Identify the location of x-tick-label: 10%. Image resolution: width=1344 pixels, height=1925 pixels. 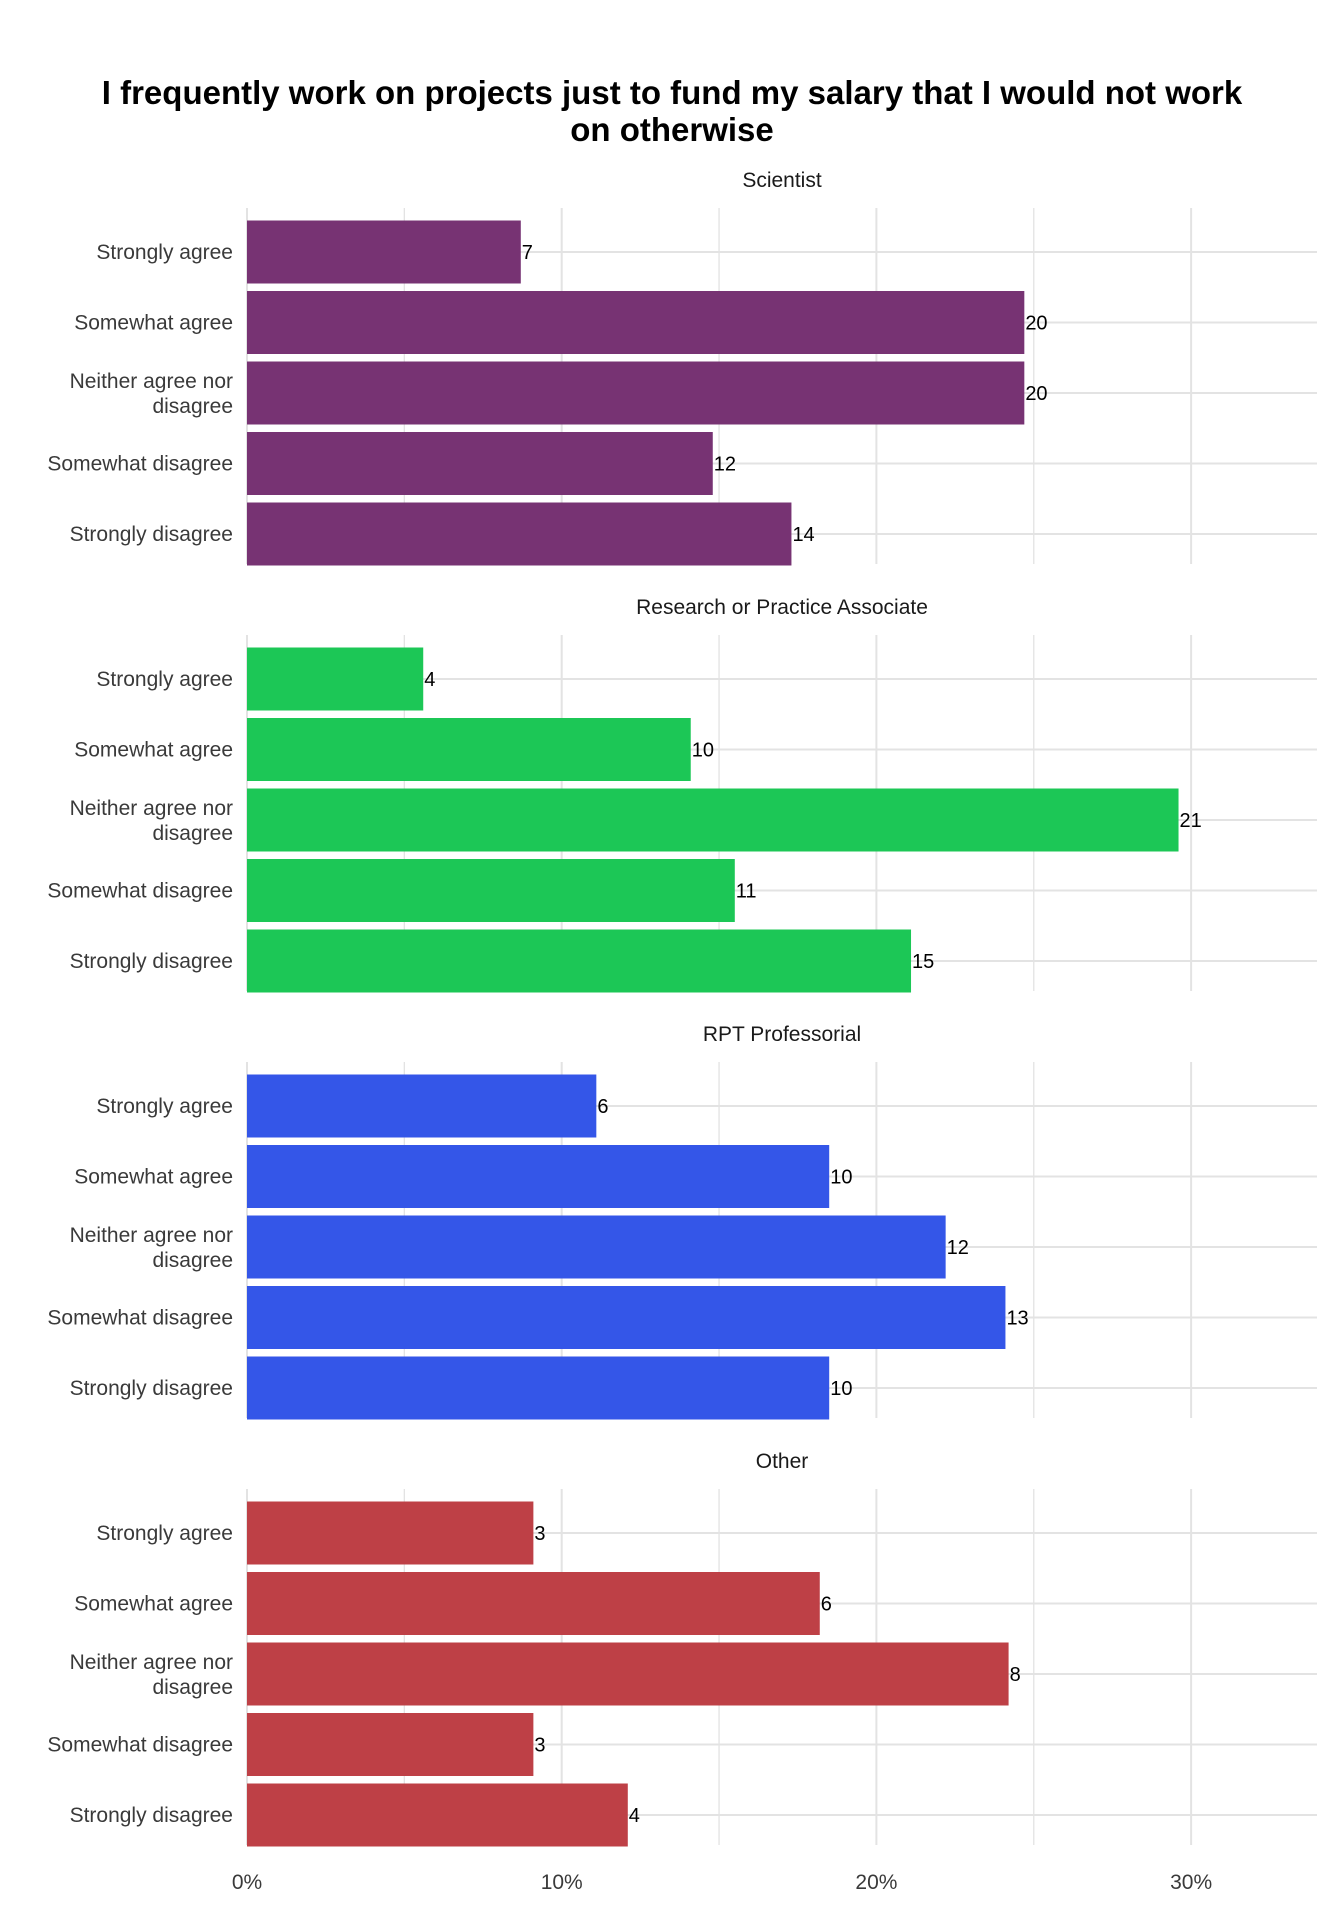
(562, 1882).